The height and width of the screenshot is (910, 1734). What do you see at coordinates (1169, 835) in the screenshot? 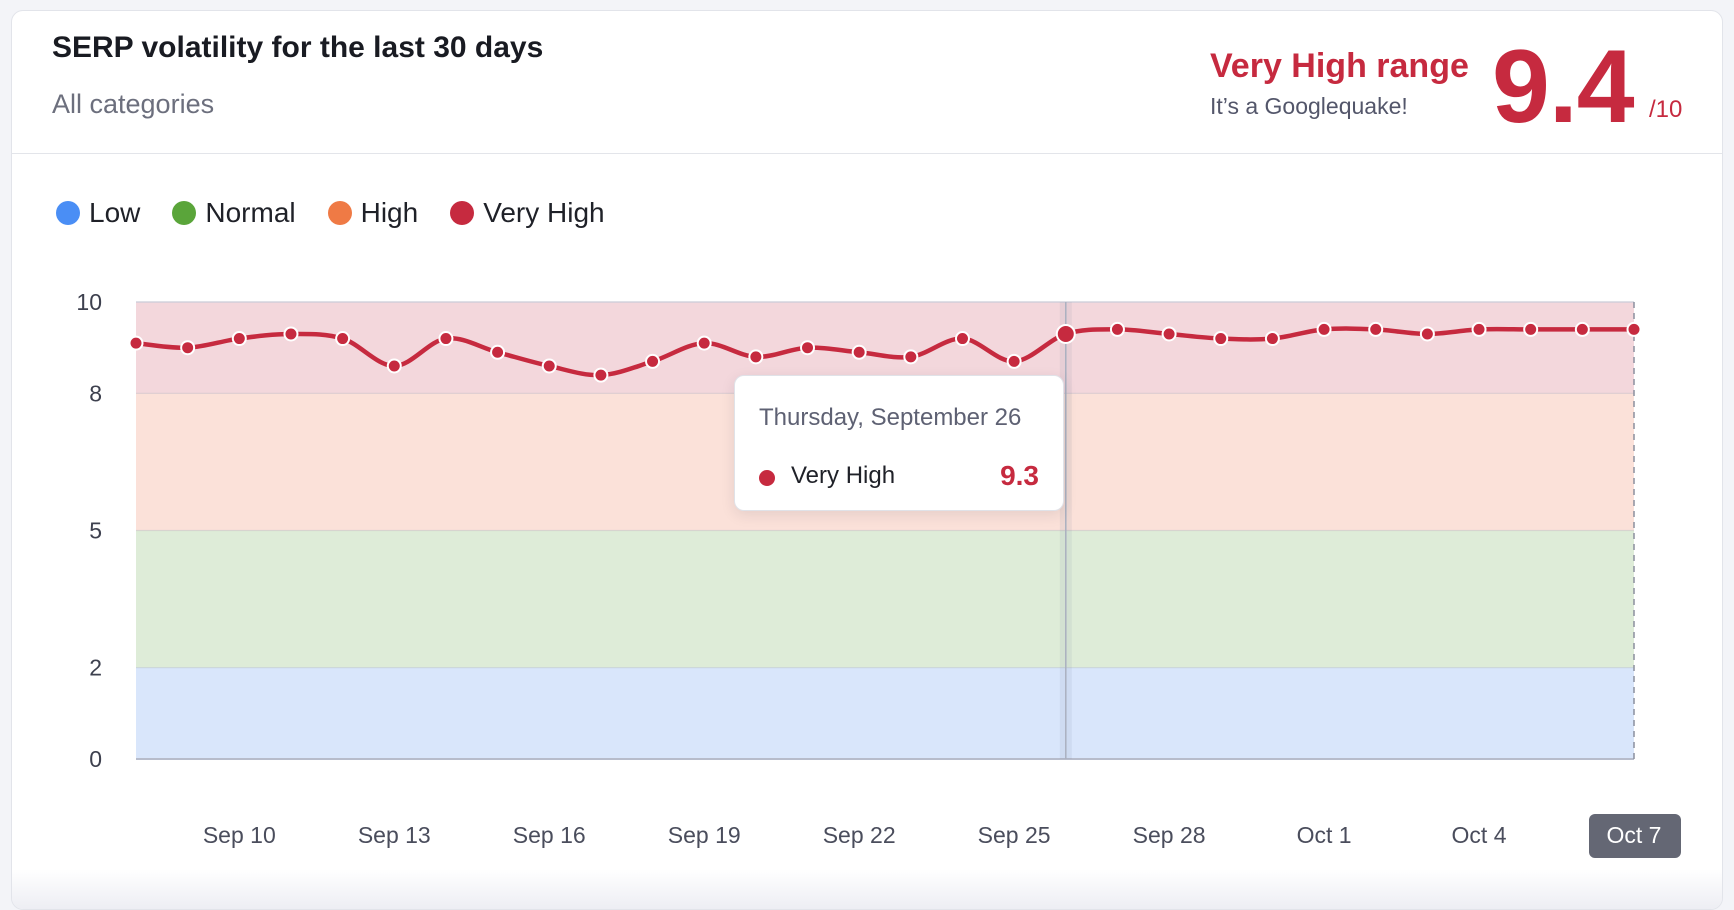
I see `x-tick-label: Sep 28` at bounding box center [1169, 835].